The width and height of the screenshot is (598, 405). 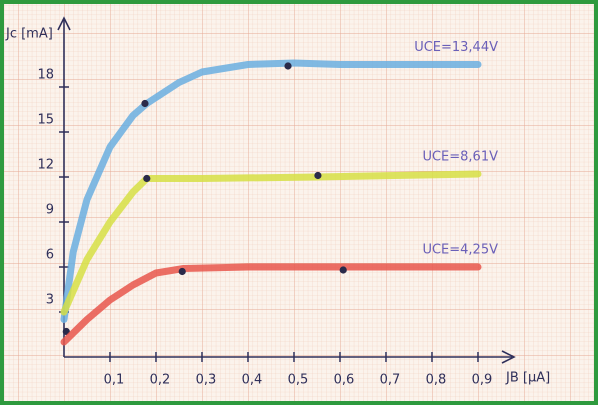 I want to click on x-tick-label: 0,9, so click(x=482, y=380).